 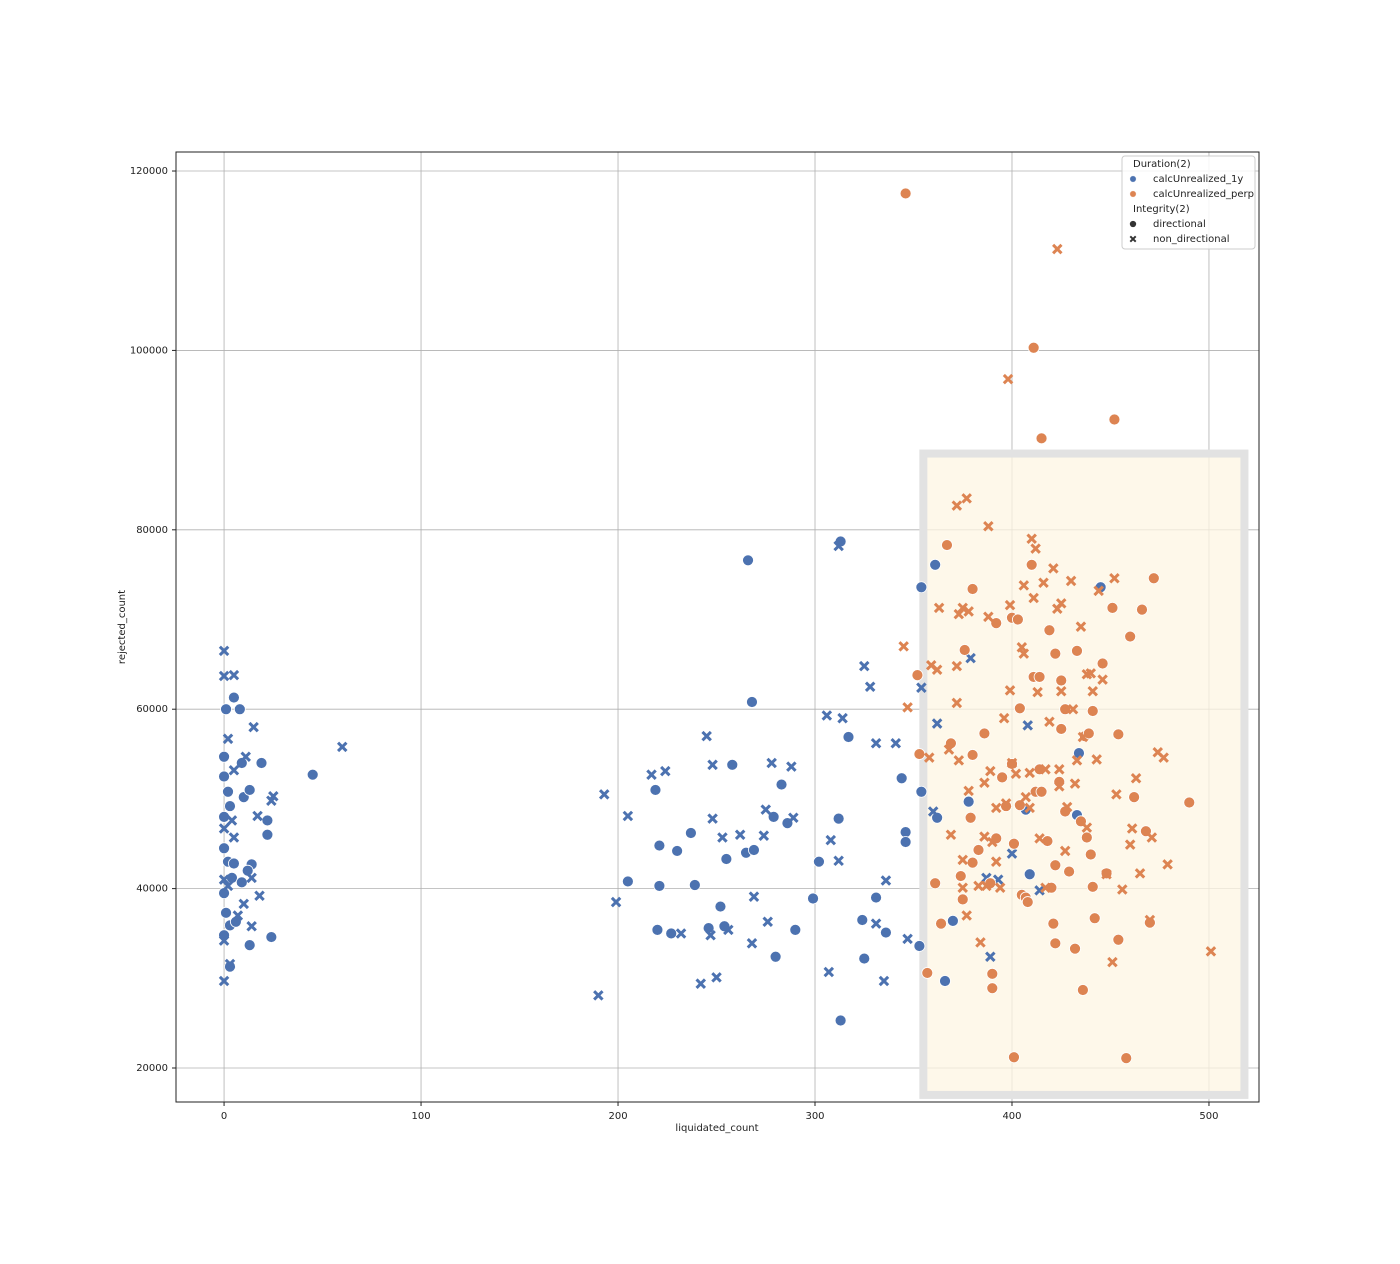 What do you see at coordinates (1011, 1116) in the screenshot?
I see `x-tick-label: 400` at bounding box center [1011, 1116].